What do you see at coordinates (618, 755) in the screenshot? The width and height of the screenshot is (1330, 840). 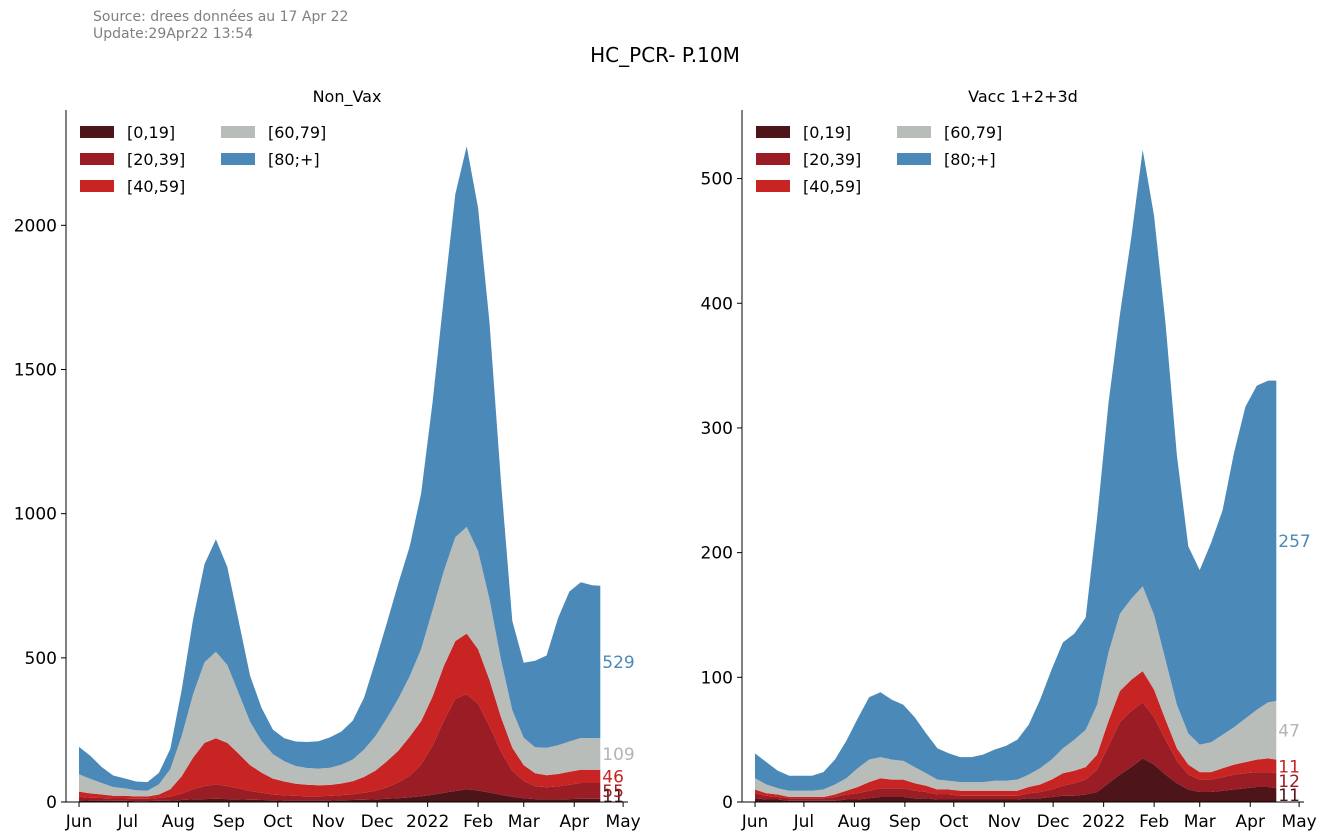 I see `end-label-4: 109` at bounding box center [618, 755].